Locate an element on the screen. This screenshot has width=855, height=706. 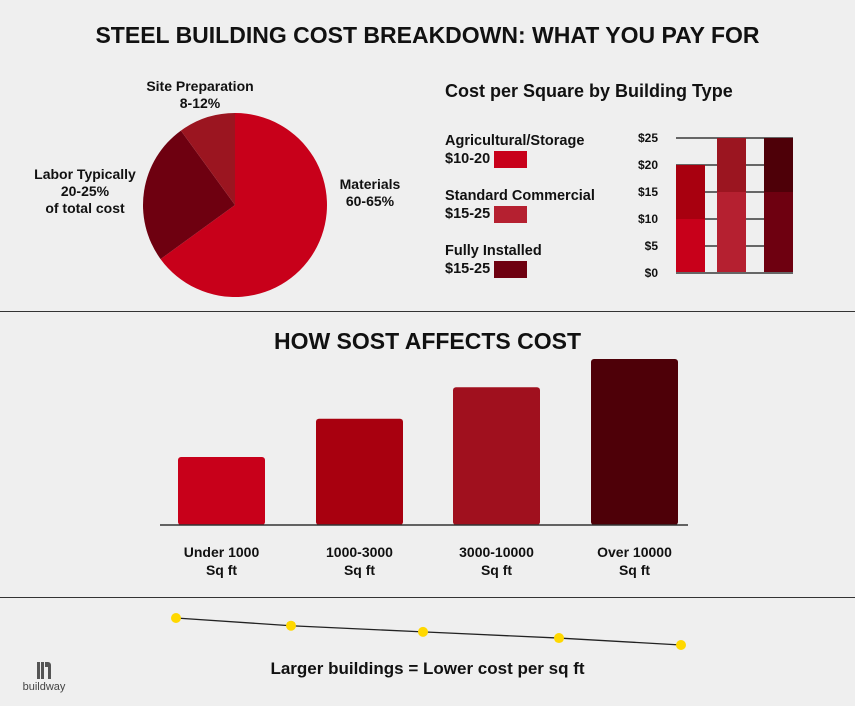
y-tick-label: $15 is located at coordinates (647, 192).